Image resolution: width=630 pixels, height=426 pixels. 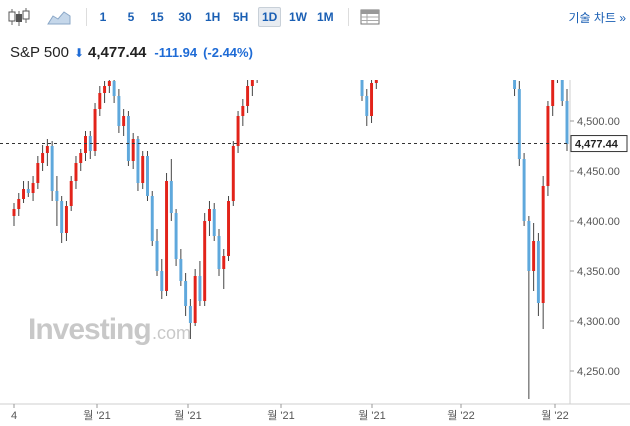 I want to click on y-tick-label: 4,350.00, so click(x=598, y=272).